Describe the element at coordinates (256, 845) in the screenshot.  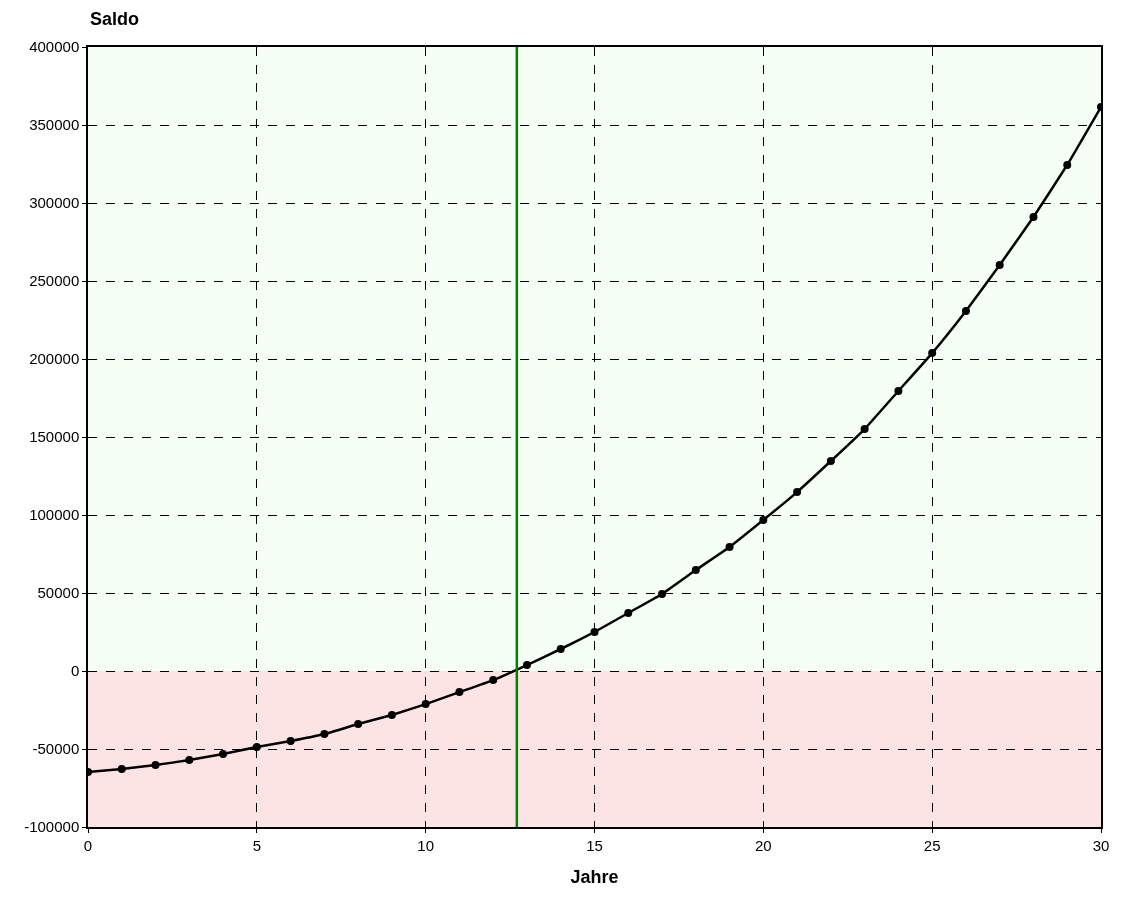
I see `x-tick-label: 5` at that location.